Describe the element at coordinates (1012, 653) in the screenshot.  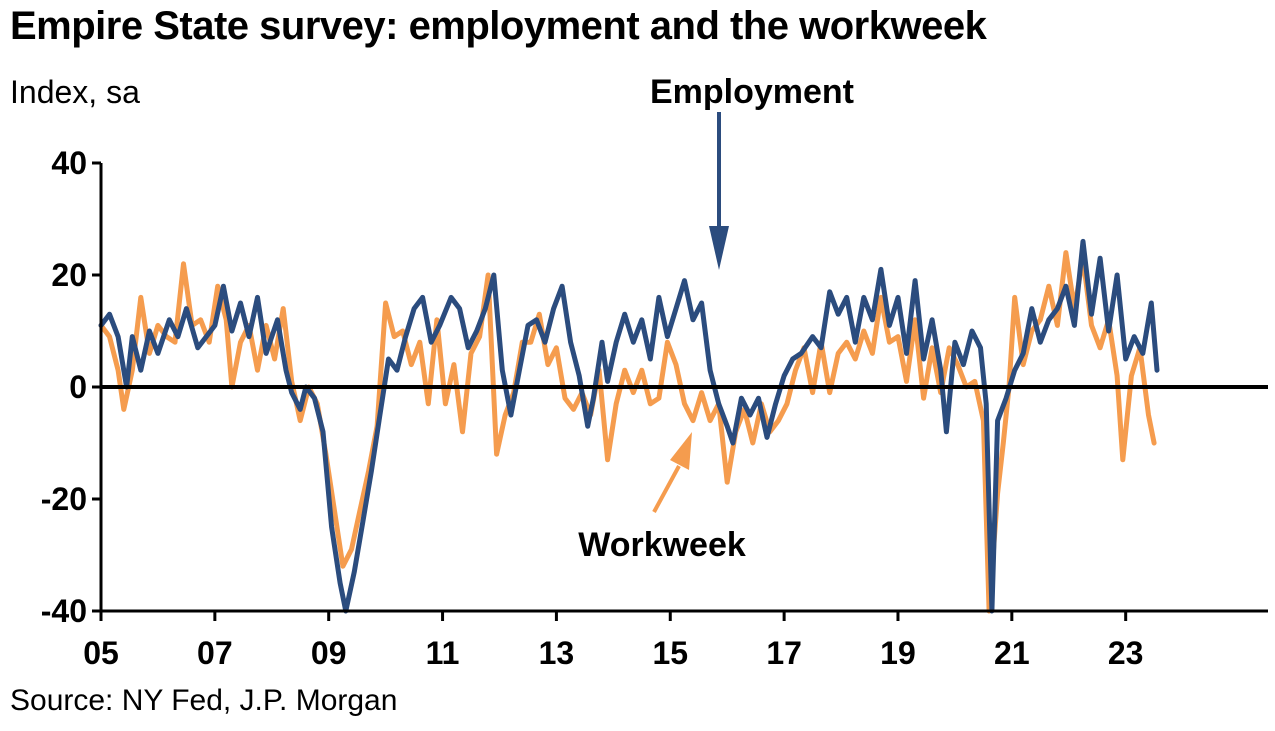
I see `x-tick-label: 21` at that location.